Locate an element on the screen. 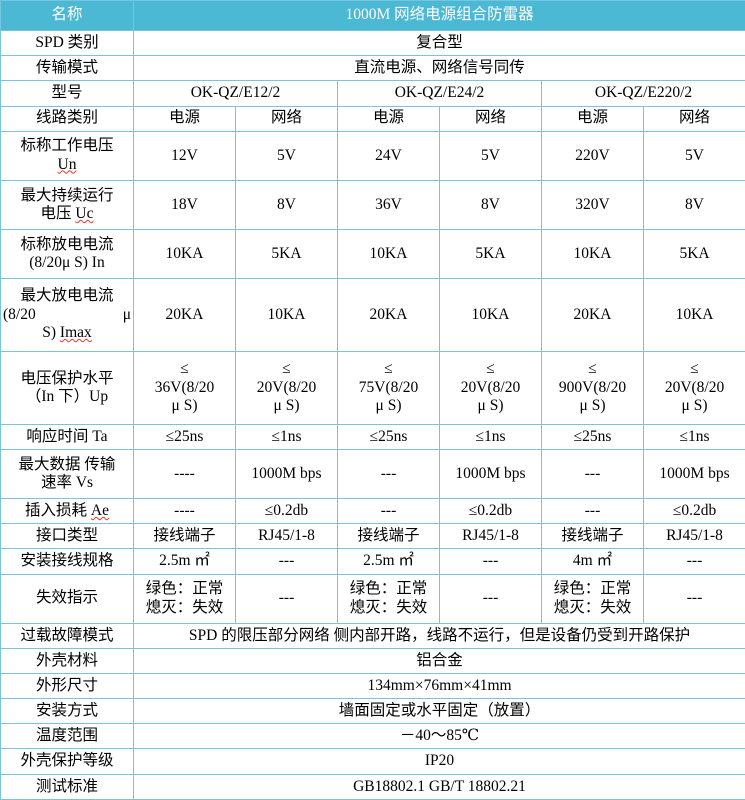  row-label-max-continuous-voltage: 最大持续运行 电压 Uc is located at coordinates (67, 204).